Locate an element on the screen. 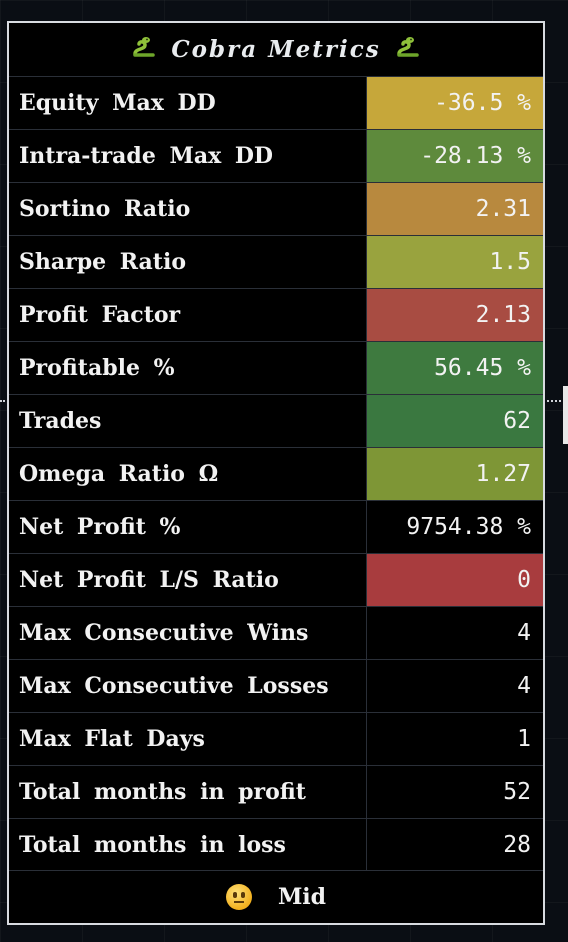 The image size is (568, 942). table-row: Sortino Ratio 2.31 is located at coordinates (276, 208).